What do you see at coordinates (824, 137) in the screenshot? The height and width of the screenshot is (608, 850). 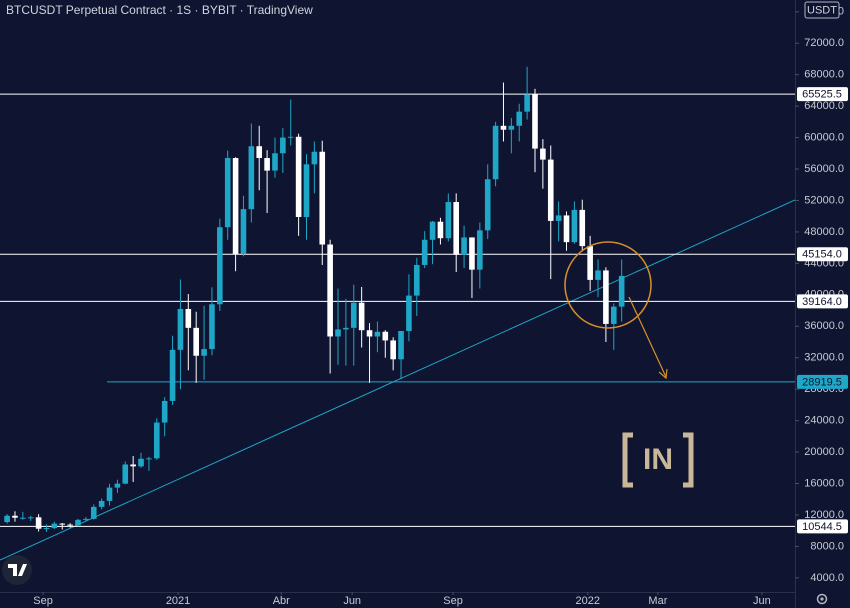 I see `y-tick-label: 60000.0` at bounding box center [824, 137].